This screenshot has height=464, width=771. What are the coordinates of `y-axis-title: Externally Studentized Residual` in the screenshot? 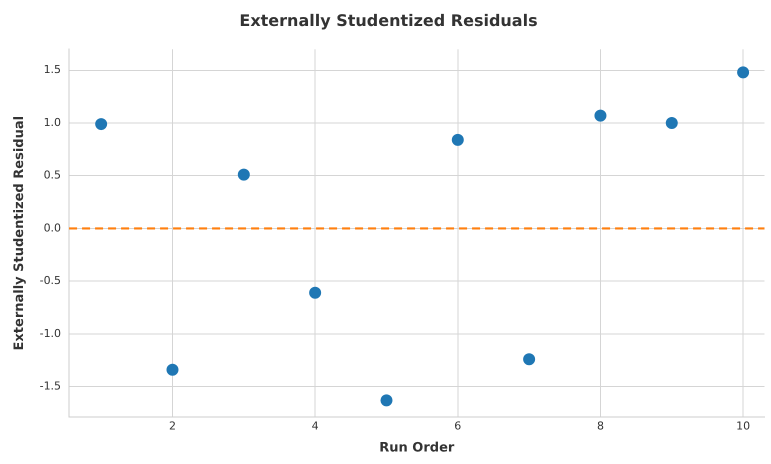 It's located at (20, 233).